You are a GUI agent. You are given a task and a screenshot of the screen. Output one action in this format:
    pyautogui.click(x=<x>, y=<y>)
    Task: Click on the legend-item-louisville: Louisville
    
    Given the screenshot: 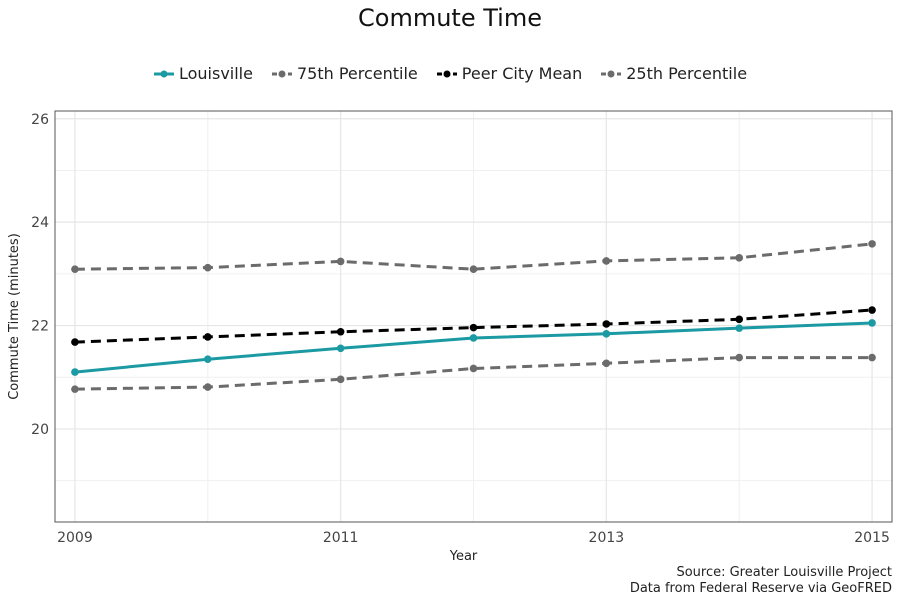 What is the action you would take?
    pyautogui.click(x=203, y=73)
    